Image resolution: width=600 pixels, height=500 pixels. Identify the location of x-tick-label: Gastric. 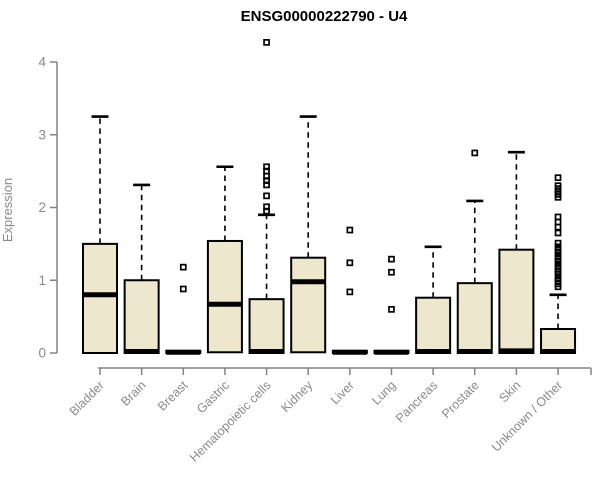
(213, 397).